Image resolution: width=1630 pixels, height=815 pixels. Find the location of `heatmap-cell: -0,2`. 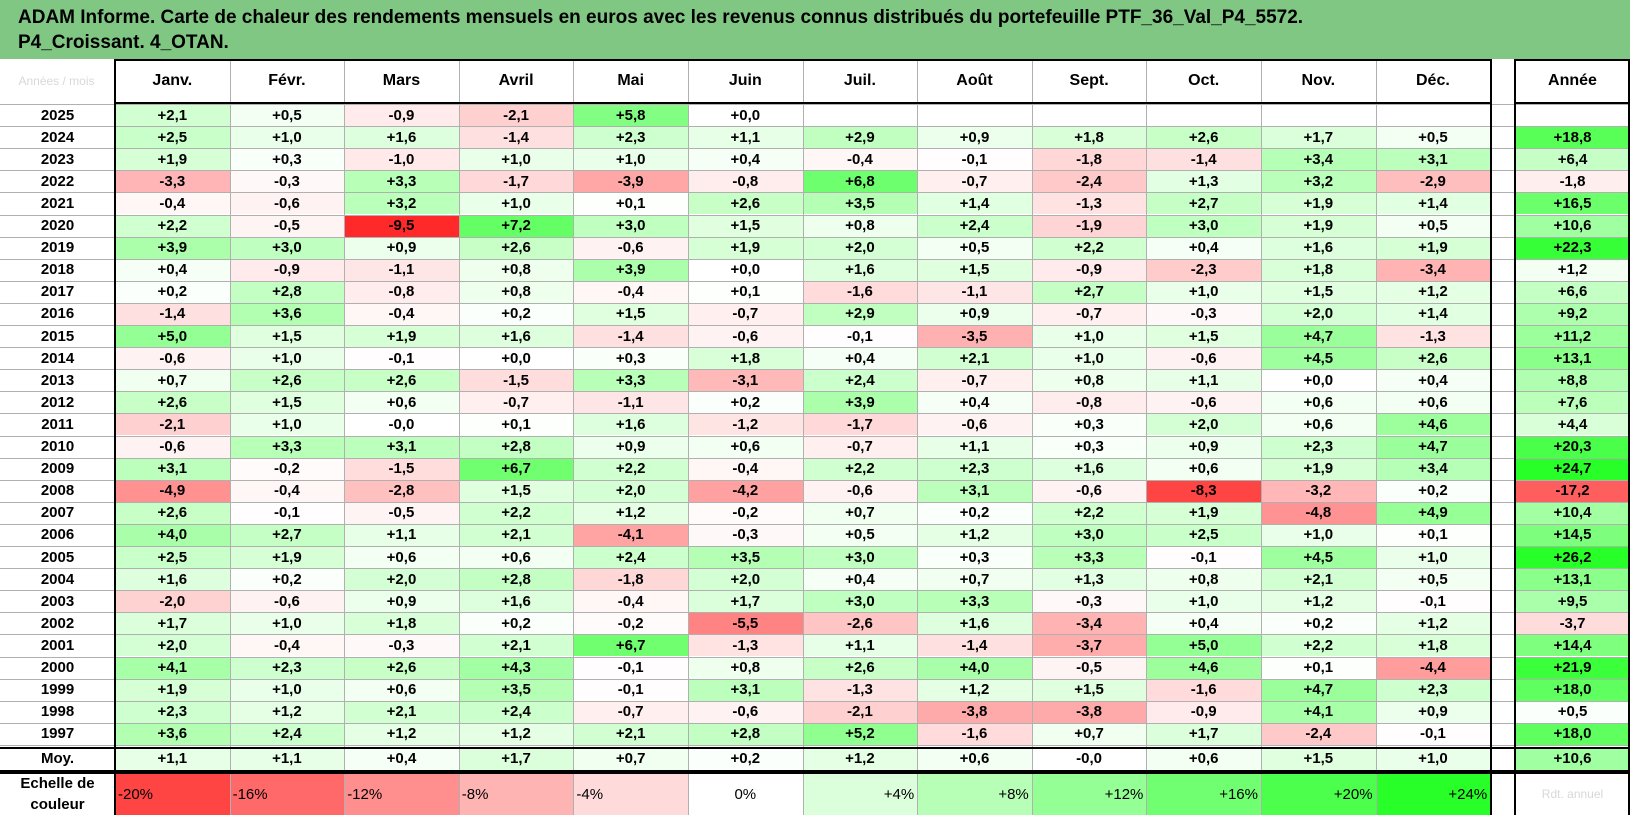

heatmap-cell: -0,2 is located at coordinates (287, 468).